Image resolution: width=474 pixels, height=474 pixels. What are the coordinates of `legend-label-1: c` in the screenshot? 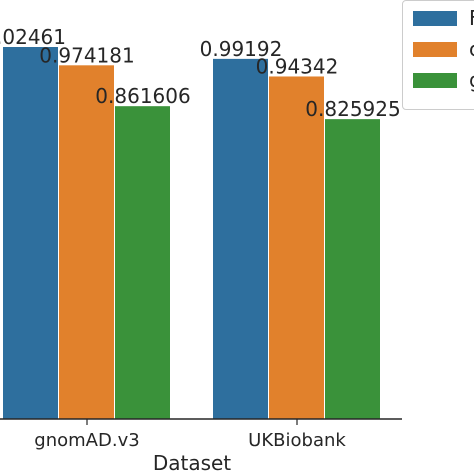 It's located at (471, 49).